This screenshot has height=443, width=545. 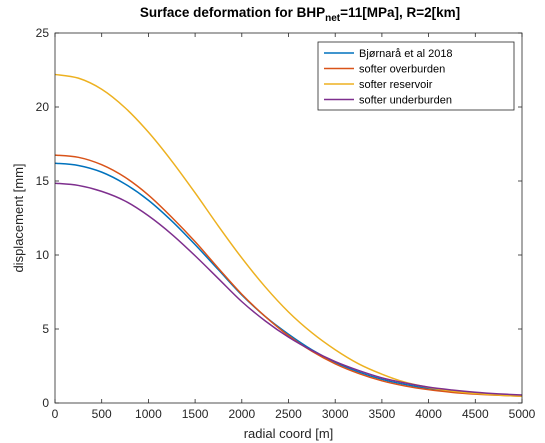 What do you see at coordinates (405, 101) in the screenshot?
I see `legend-label-4: softer underburden` at bounding box center [405, 101].